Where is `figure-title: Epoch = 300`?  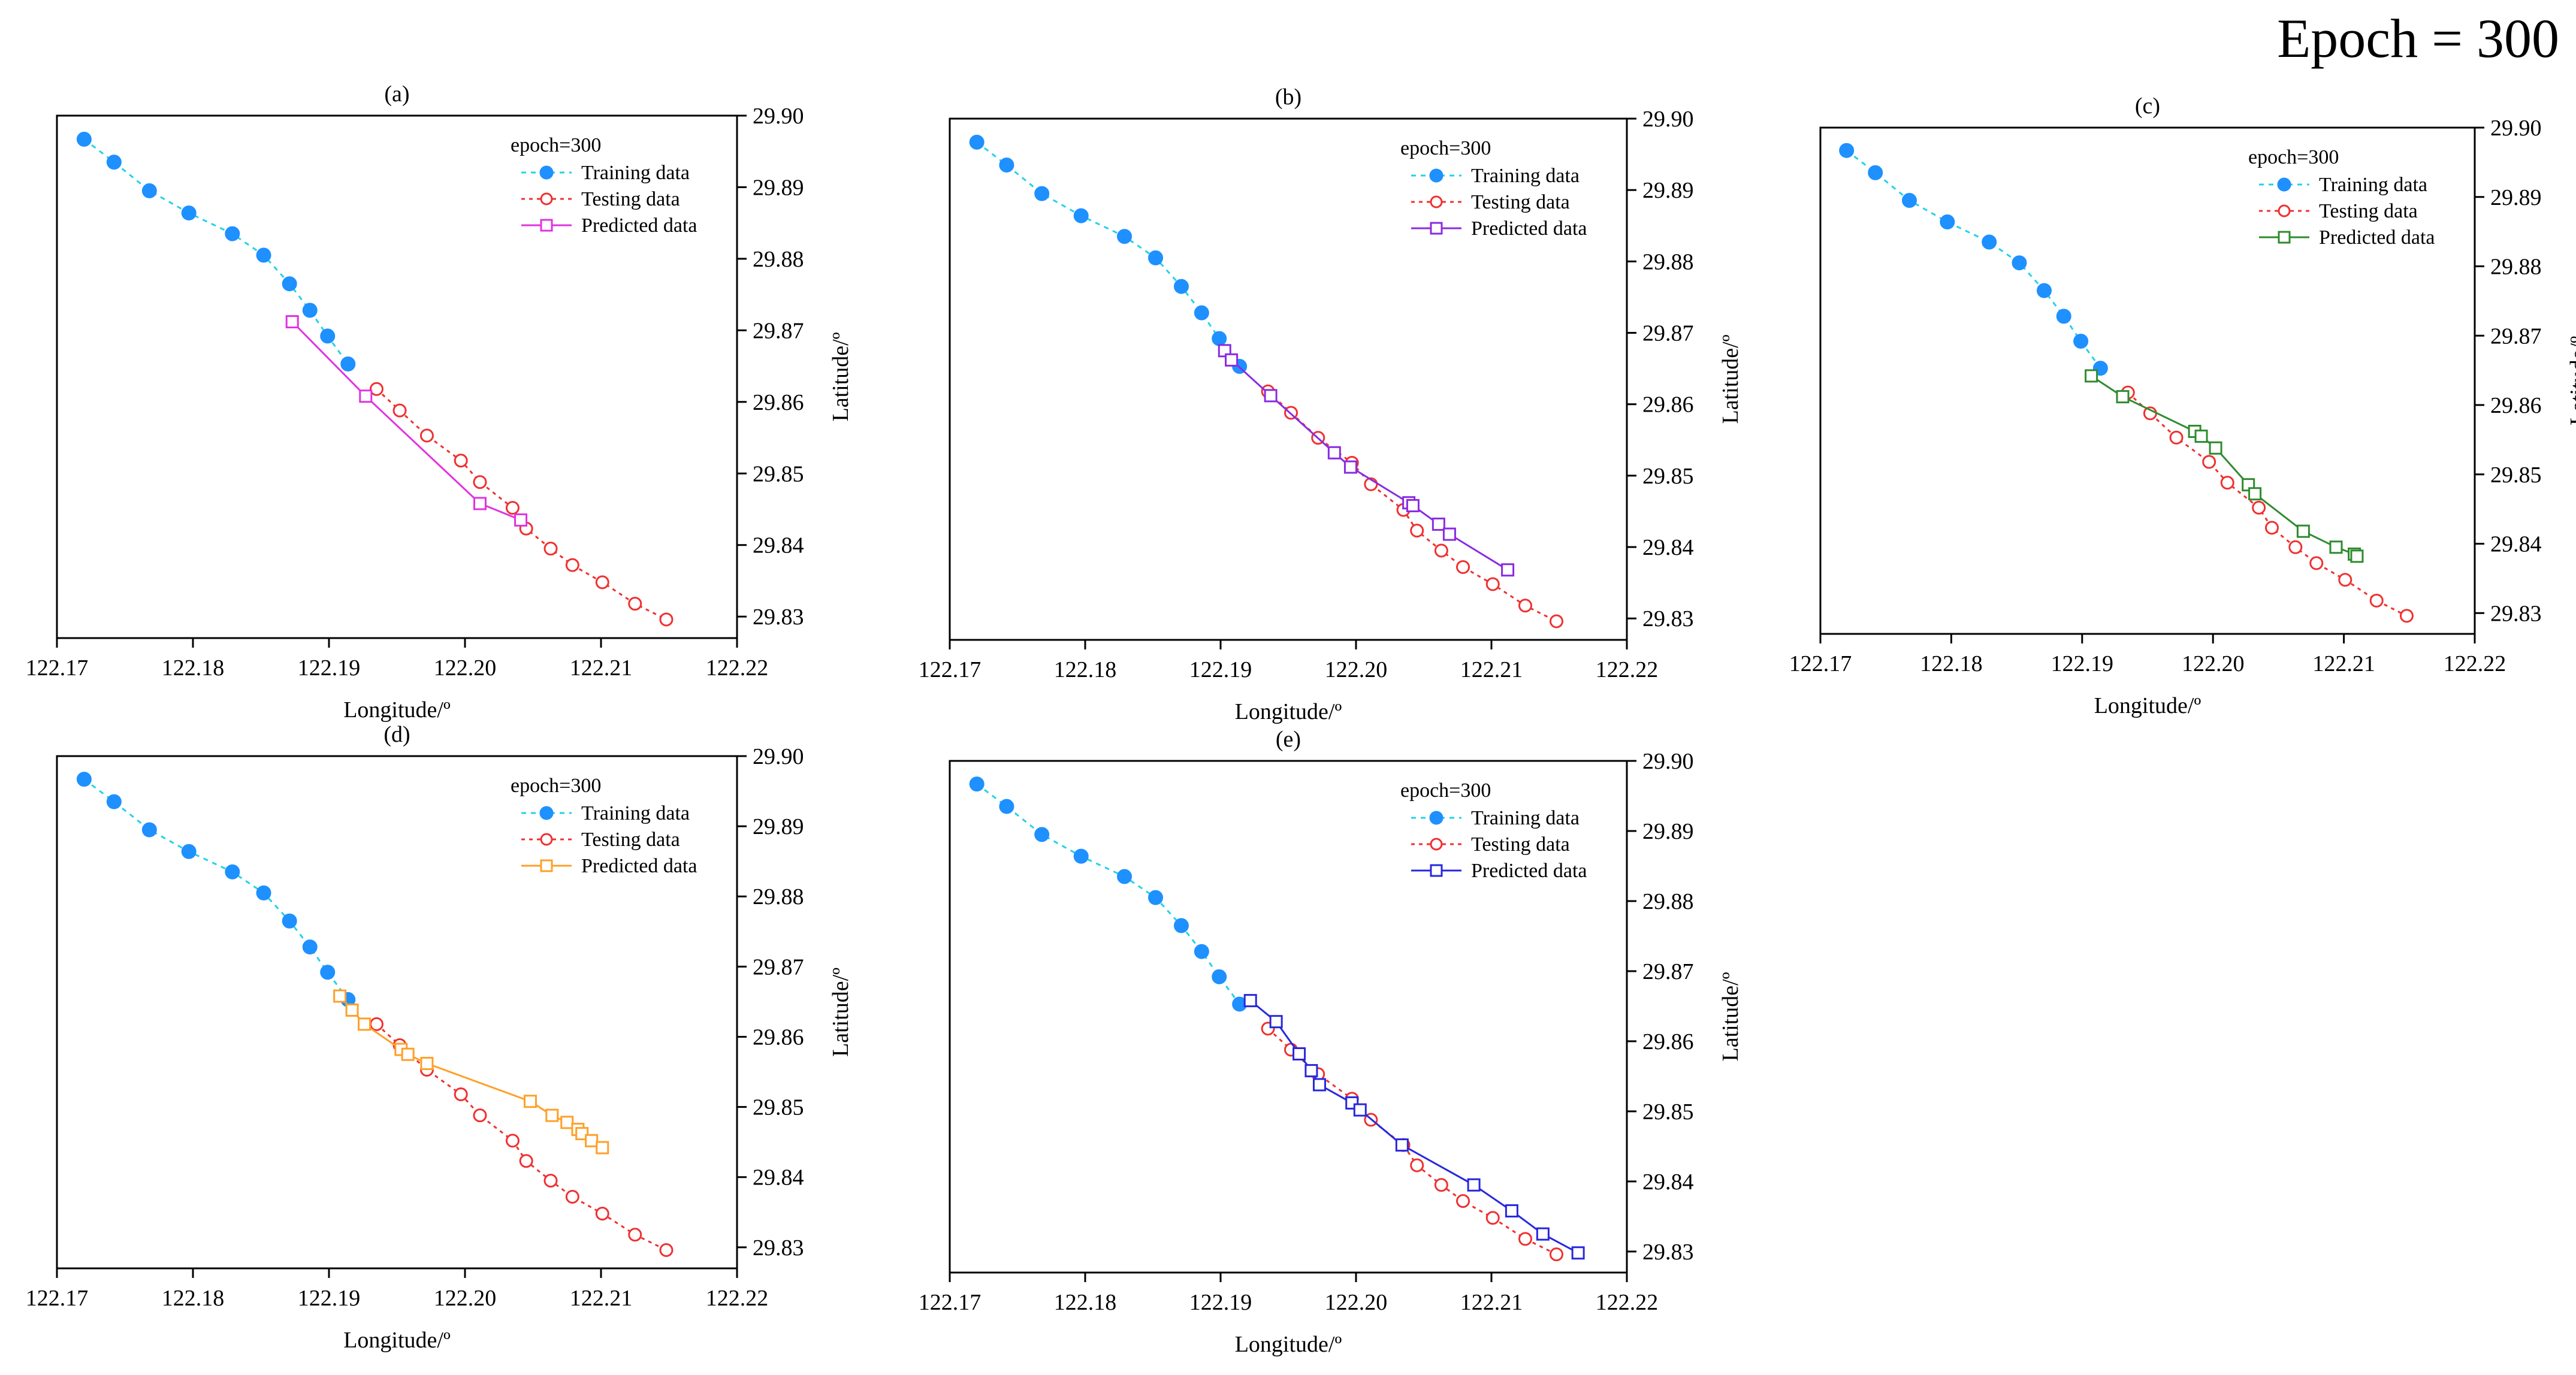
figure-title: Epoch = 300 is located at coordinates (2418, 39).